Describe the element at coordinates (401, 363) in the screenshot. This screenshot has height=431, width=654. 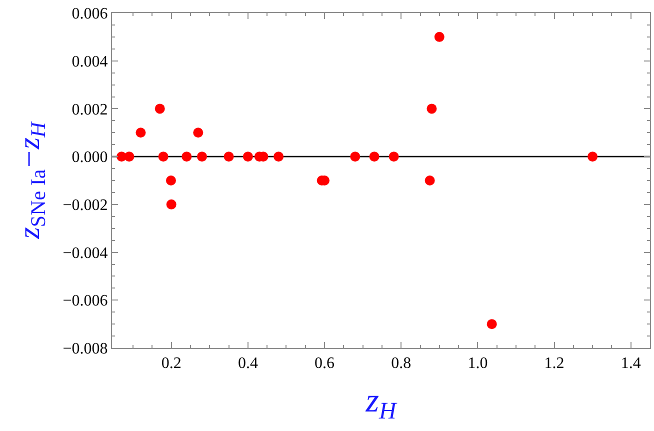
I see `x-tick-label: 0.8` at that location.